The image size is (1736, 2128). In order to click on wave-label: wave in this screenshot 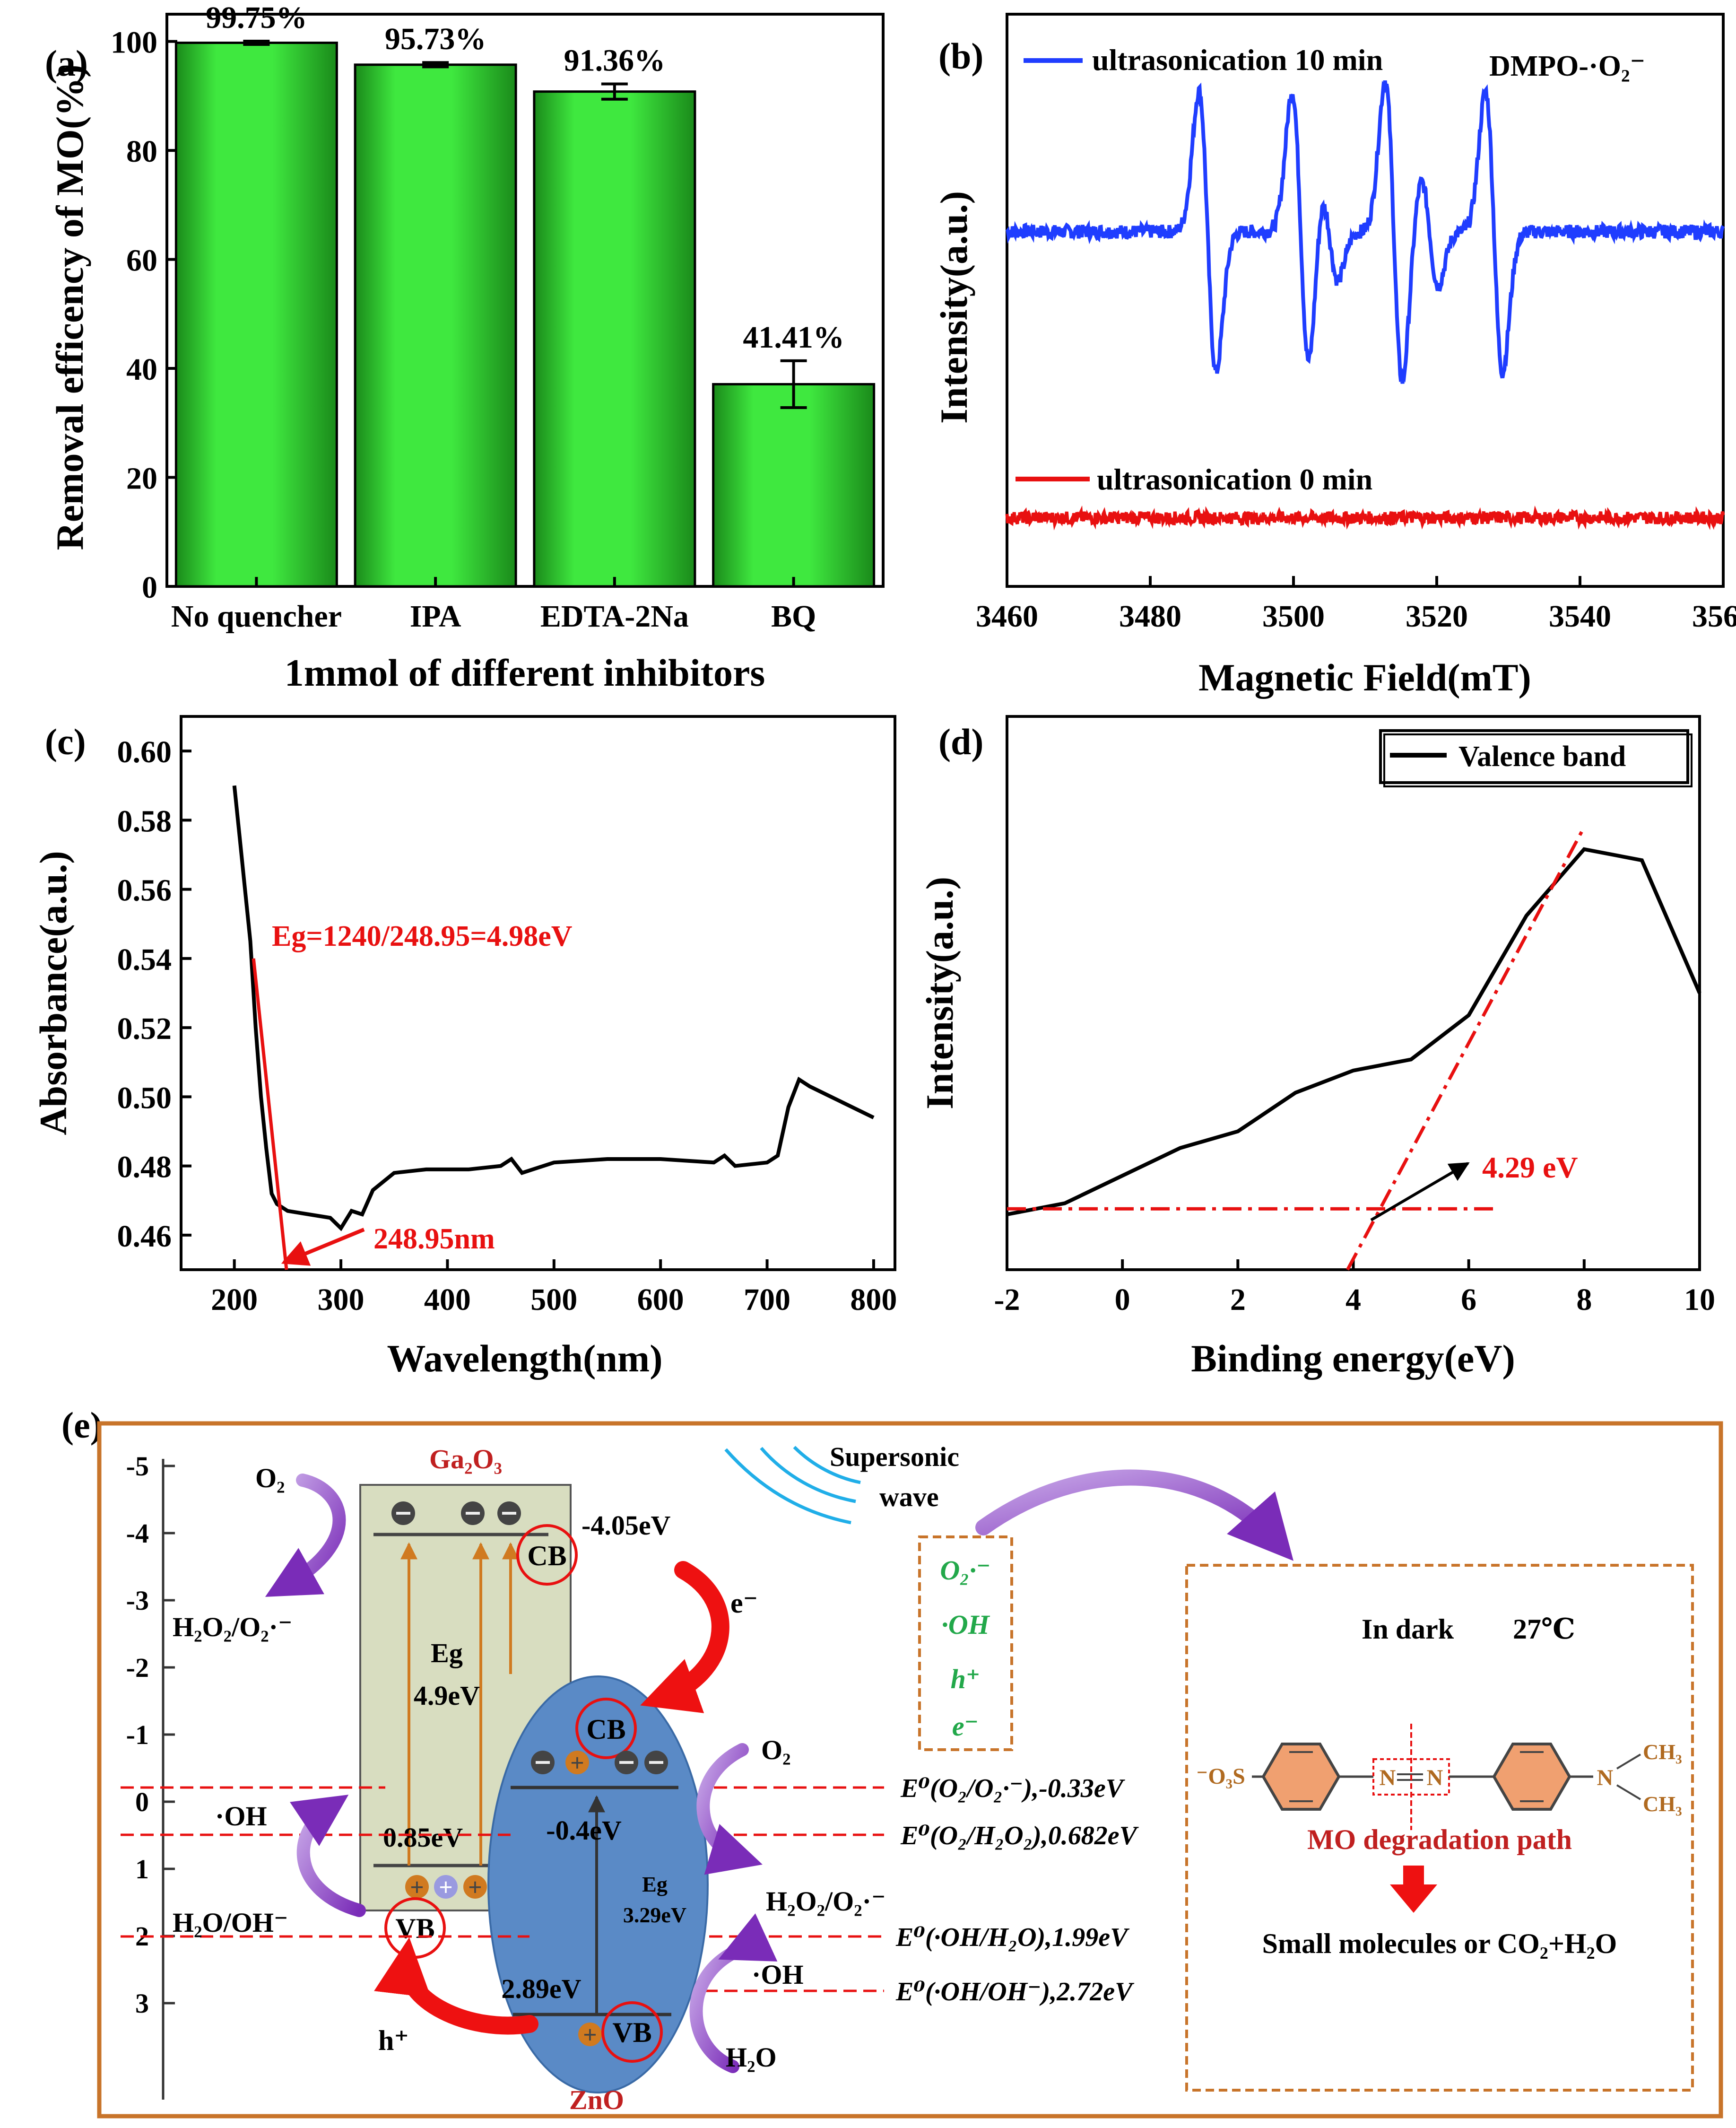, I will do `click(909, 1497)`.